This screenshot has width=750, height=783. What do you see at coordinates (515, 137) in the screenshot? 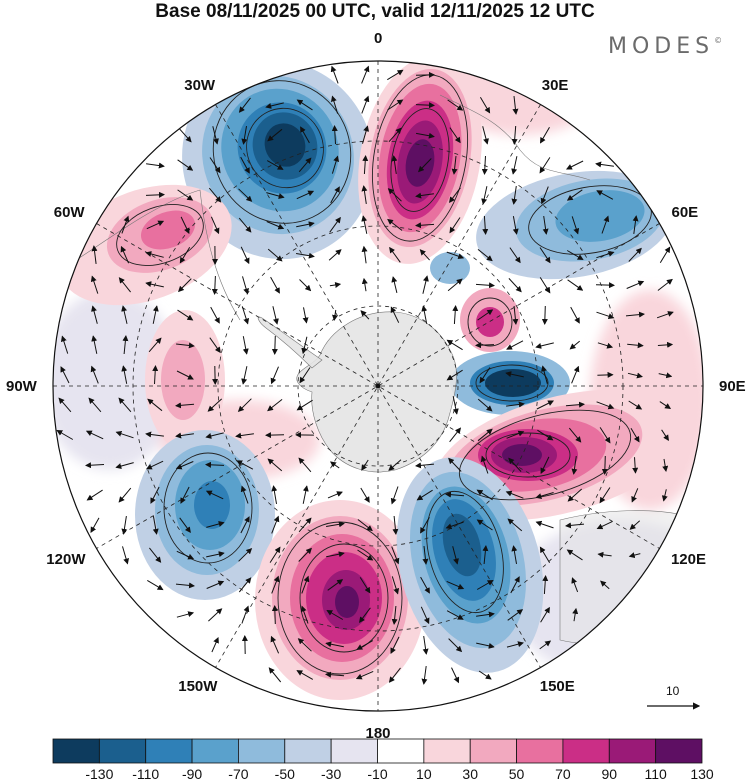
I see `africa-outline` at bounding box center [515, 137].